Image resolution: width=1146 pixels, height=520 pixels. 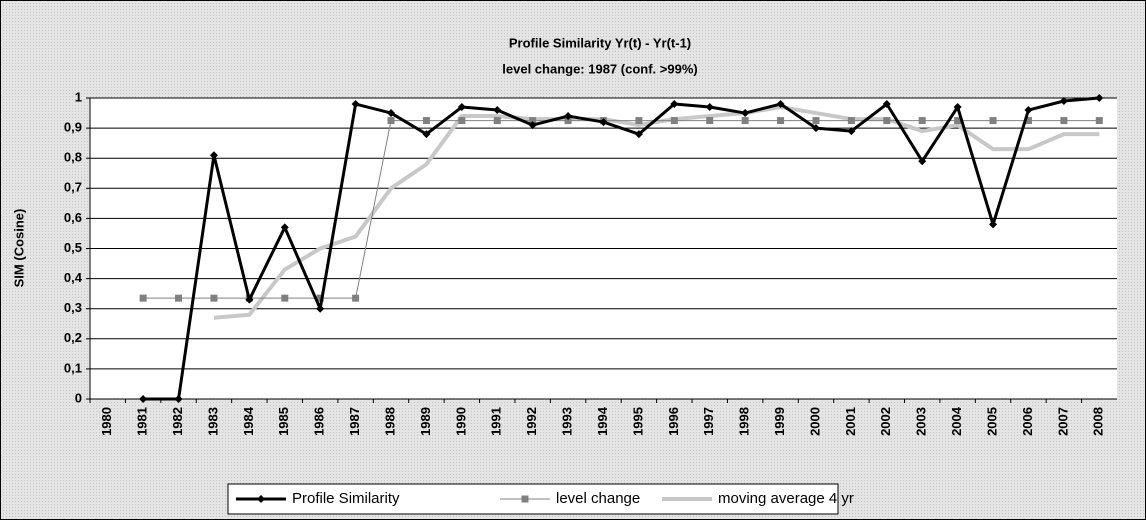 I want to click on x-tick-label: 1998, so click(x=744, y=421).